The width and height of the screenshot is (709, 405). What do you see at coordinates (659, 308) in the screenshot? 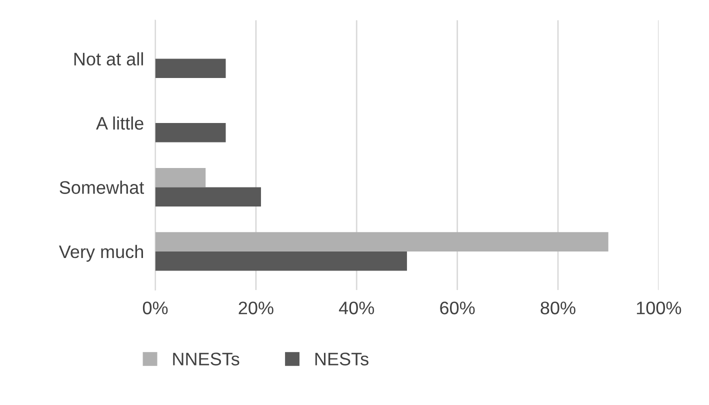
I see `x-tick-label: 100%` at bounding box center [659, 308].